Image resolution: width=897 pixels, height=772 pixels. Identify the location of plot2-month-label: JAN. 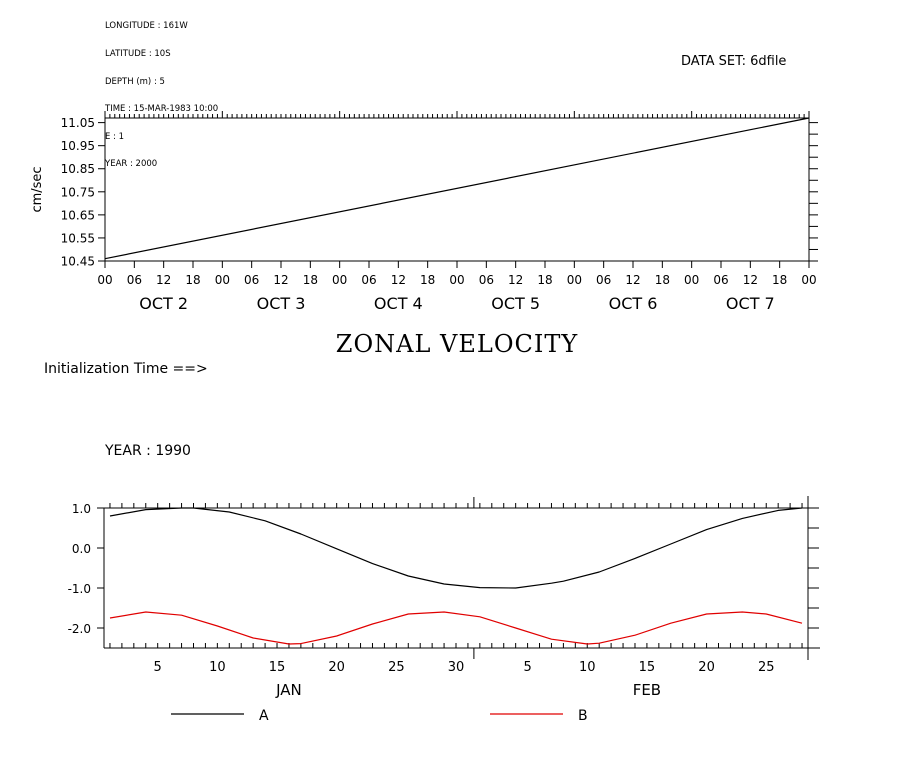
(288, 690).